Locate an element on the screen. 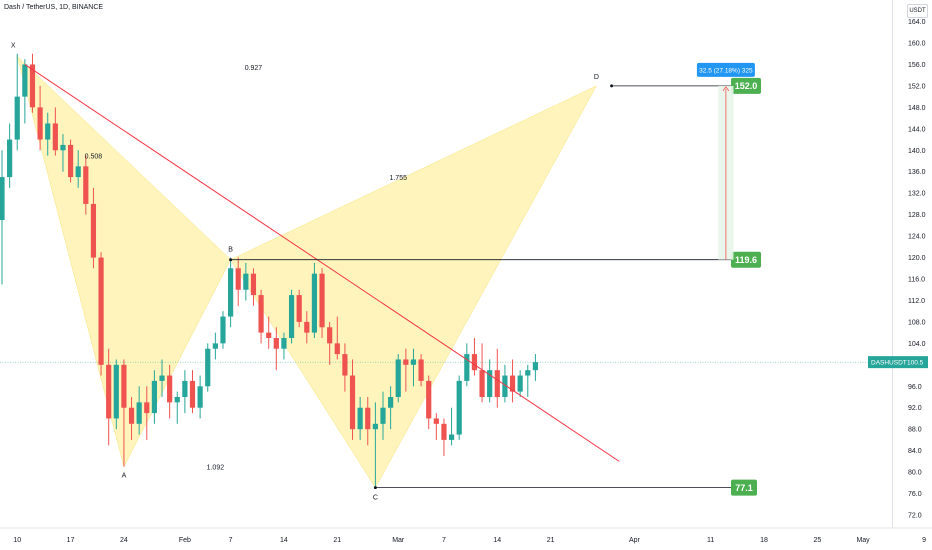 The height and width of the screenshot is (550, 932). currency-button: USDT is located at coordinates (917, 11).